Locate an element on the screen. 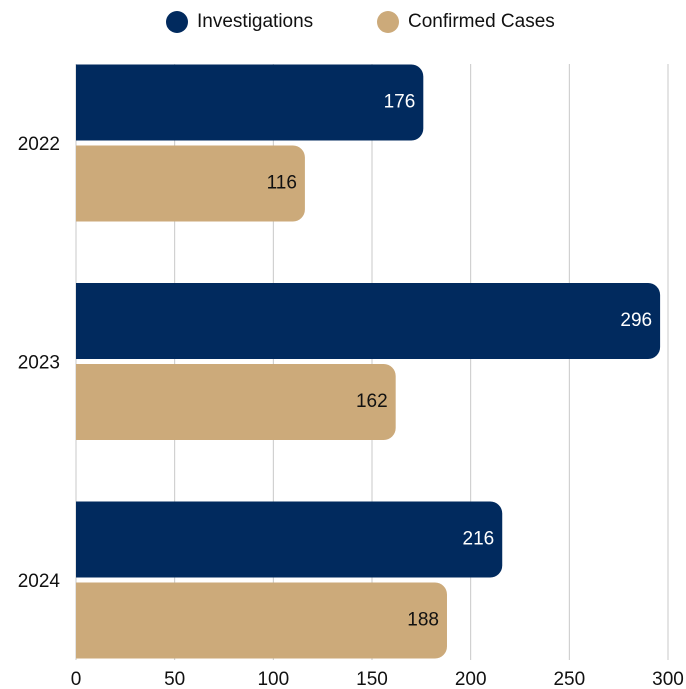 The height and width of the screenshot is (689, 686). value-label: 188 is located at coordinates (423, 620).